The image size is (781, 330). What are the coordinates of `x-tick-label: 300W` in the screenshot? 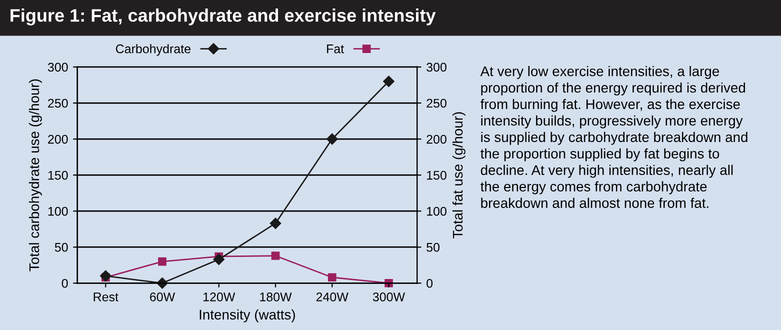 It's located at (389, 297).